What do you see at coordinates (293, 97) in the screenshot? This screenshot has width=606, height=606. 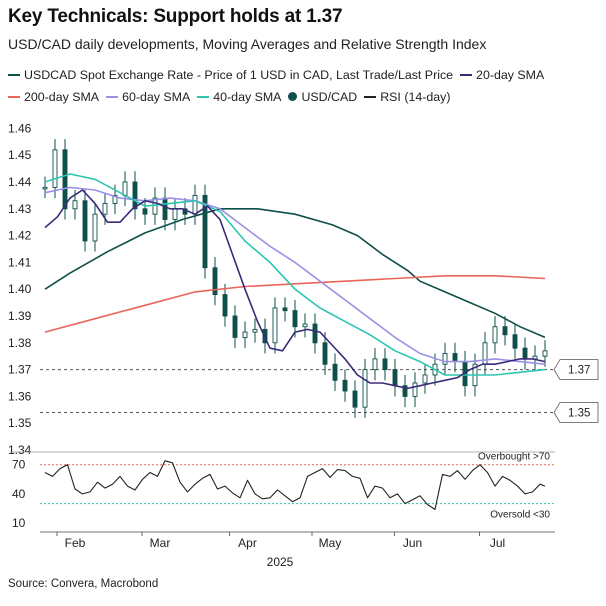 I see `candle-legend-icon` at bounding box center [293, 97].